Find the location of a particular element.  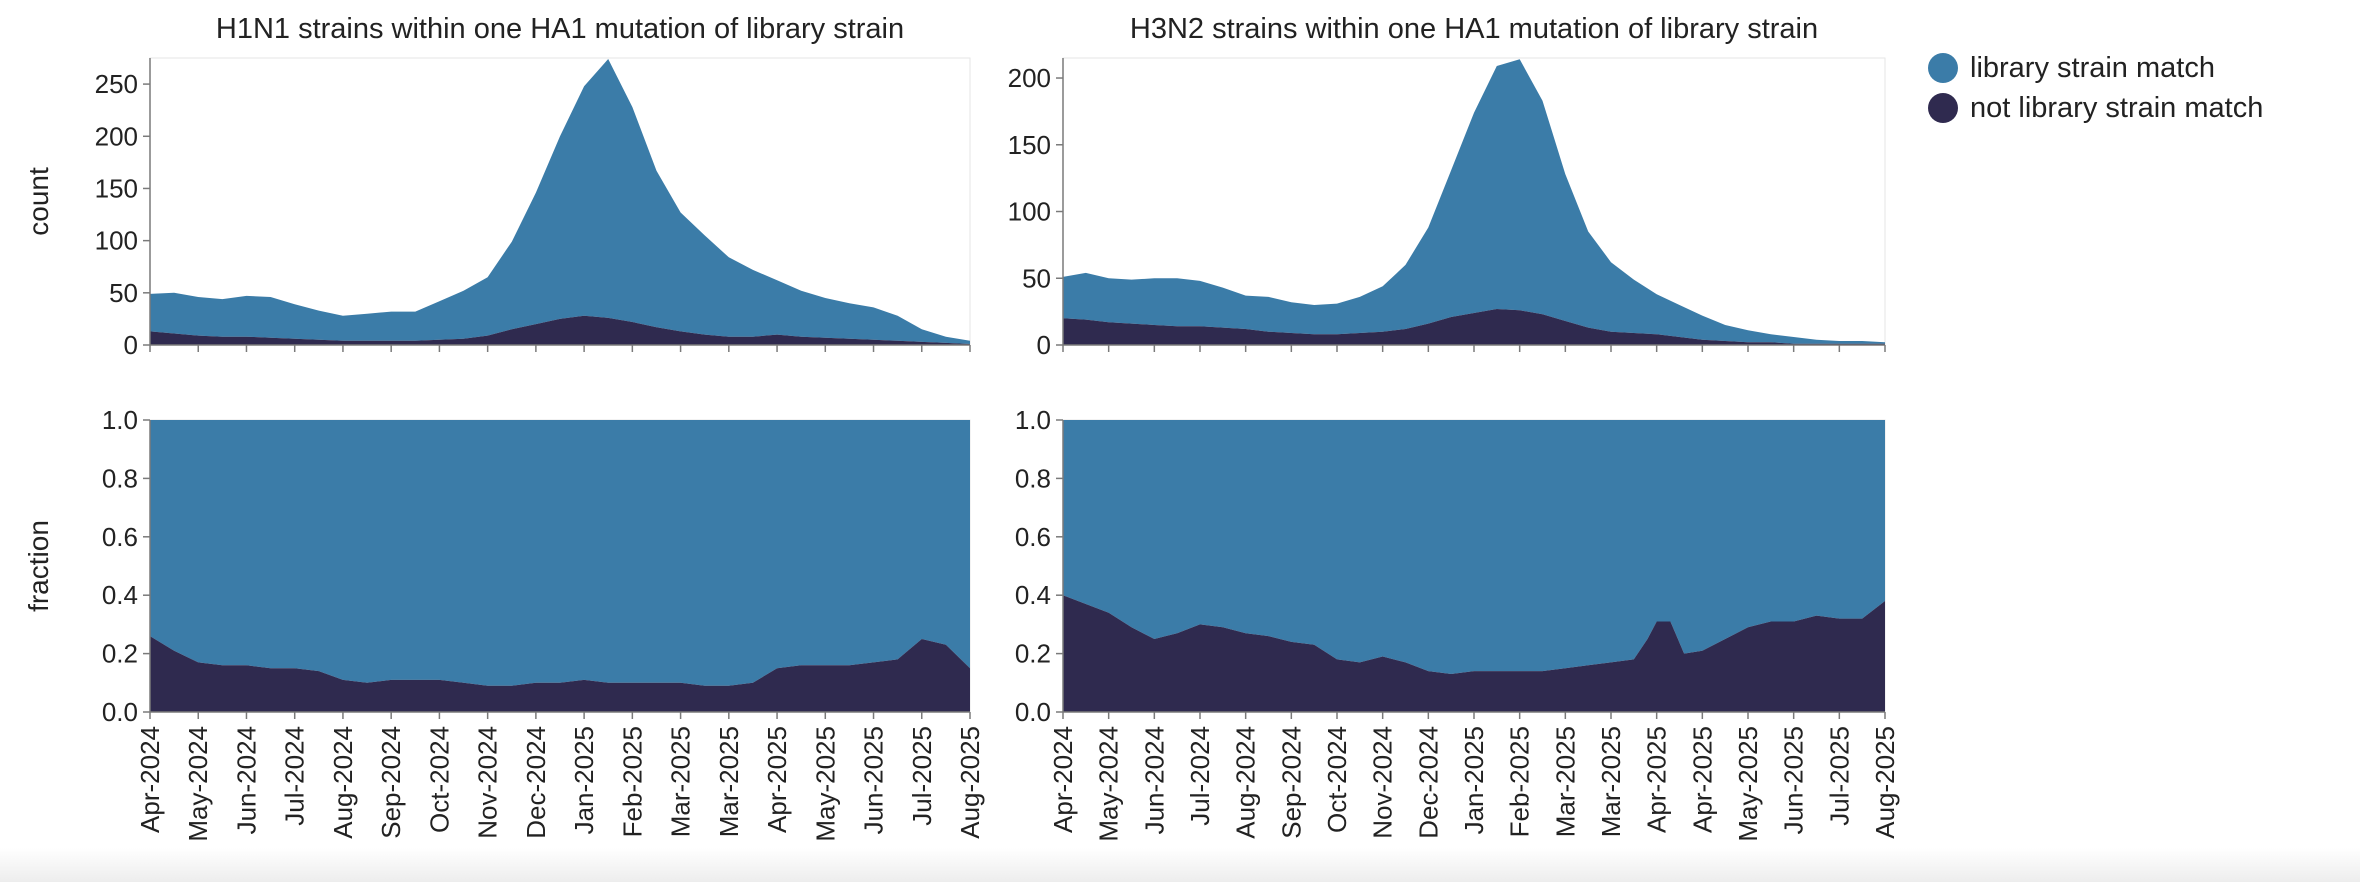

h1n1-fraction-y-tick-label: 0.6 is located at coordinates (120, 537).